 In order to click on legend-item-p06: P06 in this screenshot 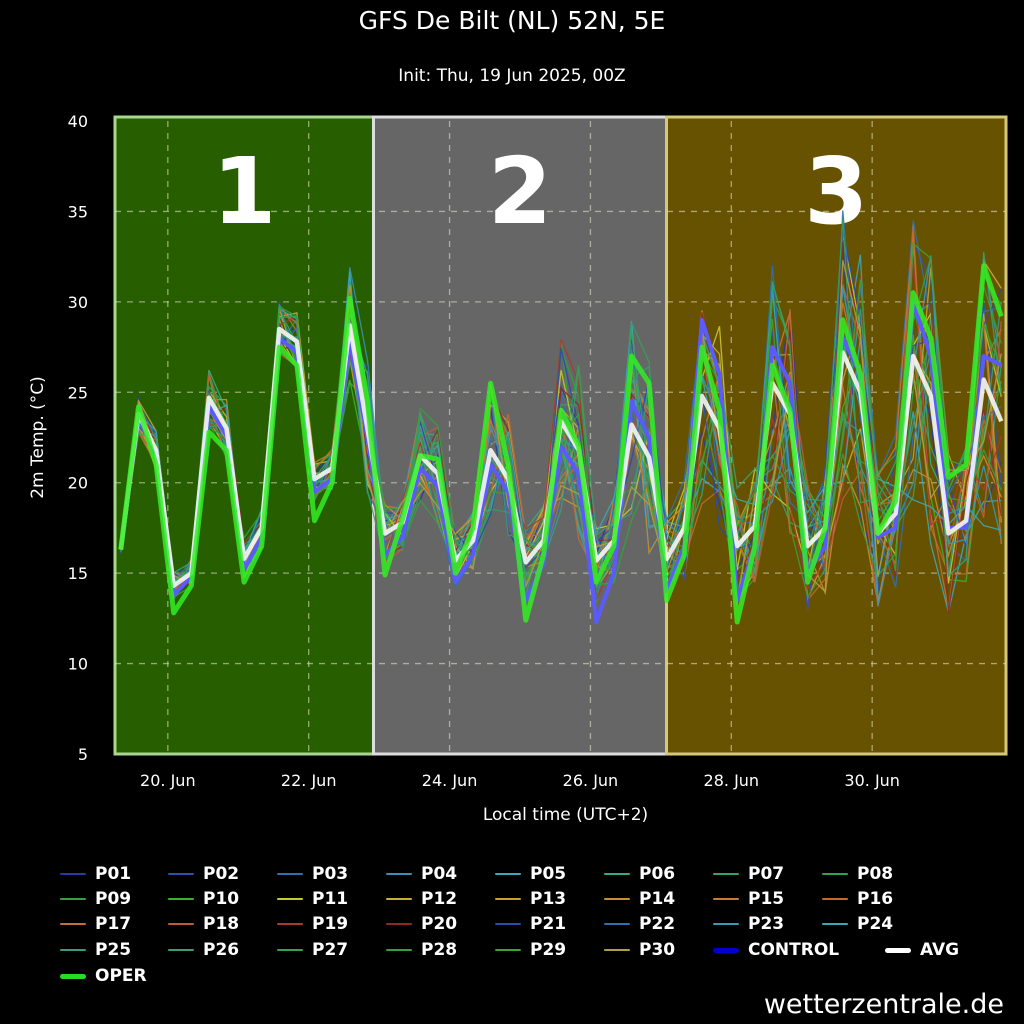, I will do `click(639, 874)`.